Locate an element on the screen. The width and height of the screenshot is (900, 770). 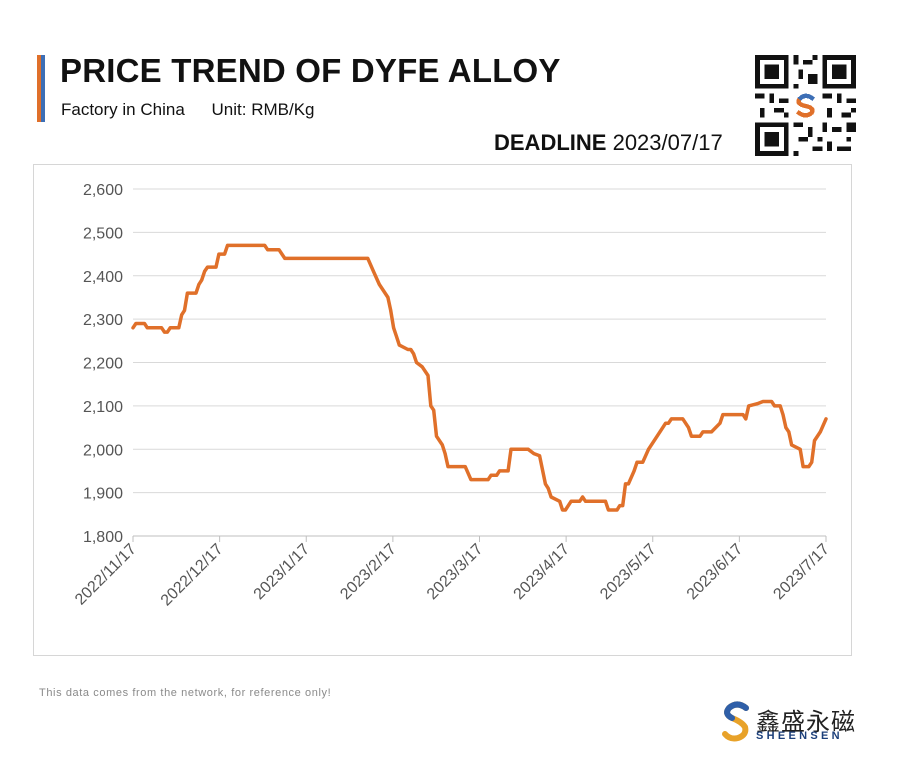
x-tick-label: 2023/4/17 is located at coordinates (542, 572).